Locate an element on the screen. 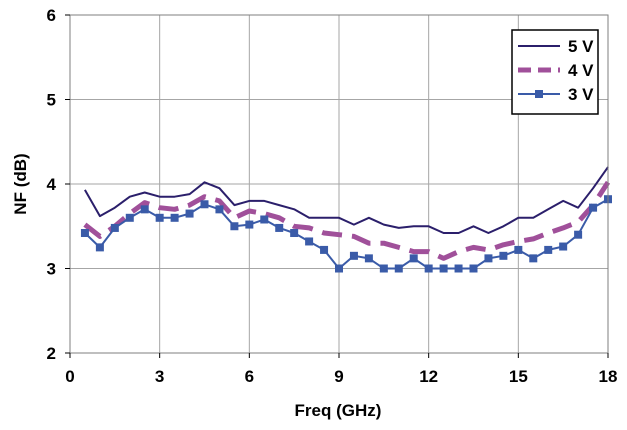  y-tick-label: 2 is located at coordinates (51, 353).